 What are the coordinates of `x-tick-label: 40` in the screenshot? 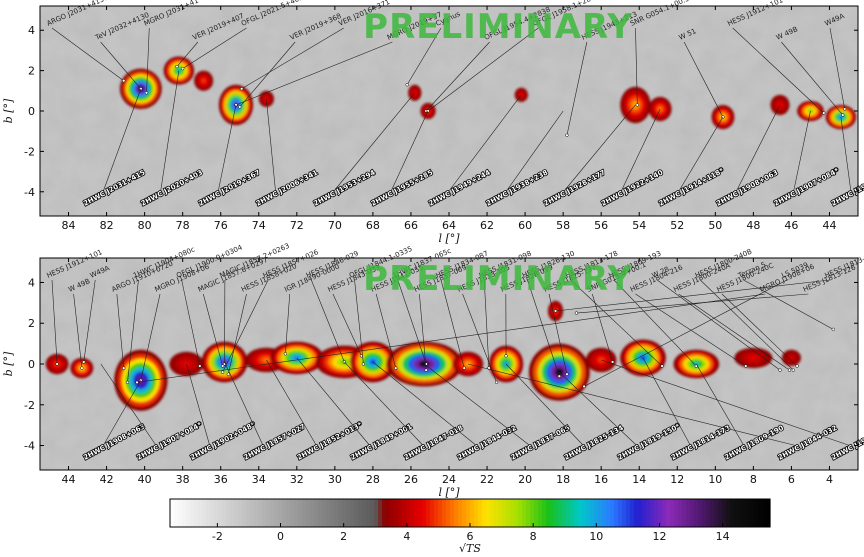 It's located at (145, 479).